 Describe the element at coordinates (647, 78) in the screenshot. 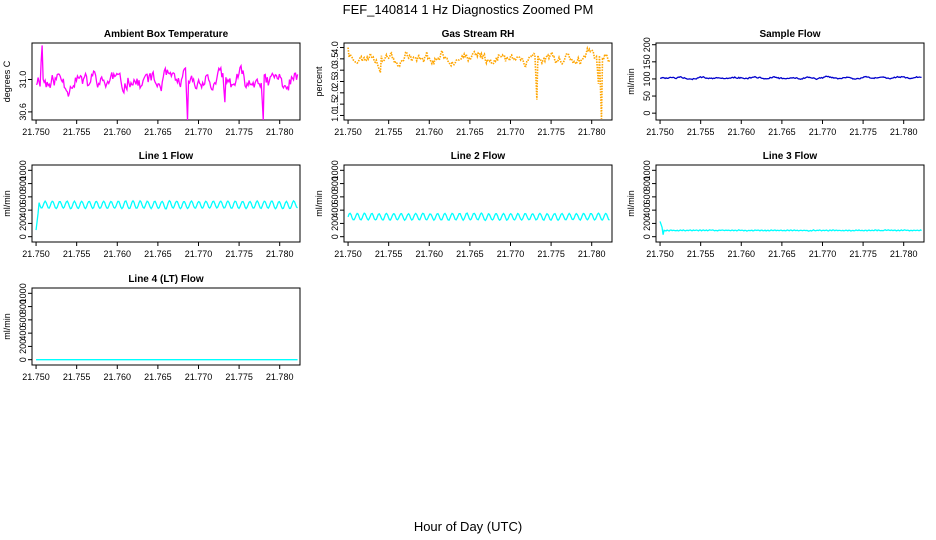

I see `y-tick-label: 100` at that location.